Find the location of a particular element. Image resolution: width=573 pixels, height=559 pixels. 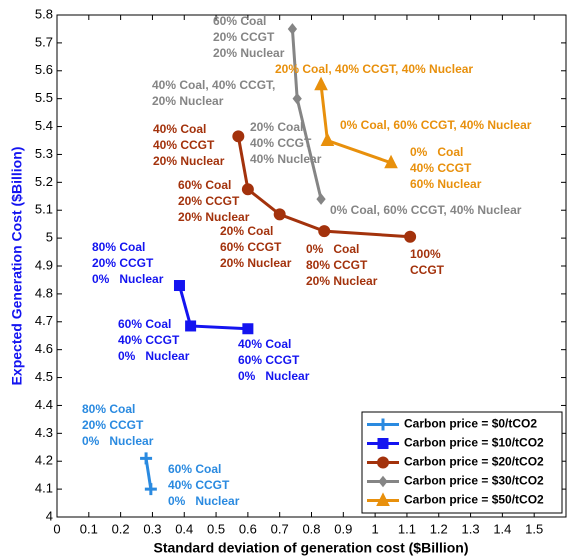

y-tick-label: 5.1 is located at coordinates (44, 209).